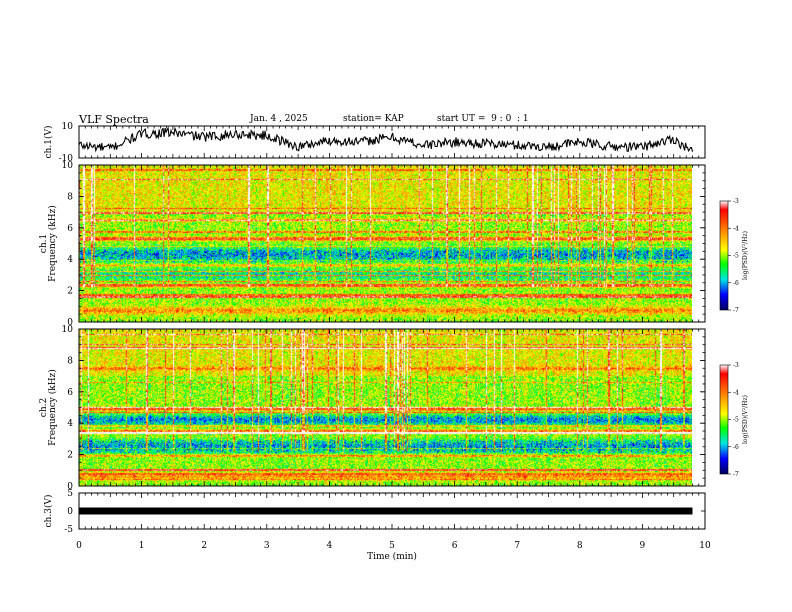  Describe the element at coordinates (392, 556) in the screenshot. I see `x-axis-label: Time (min)` at that location.